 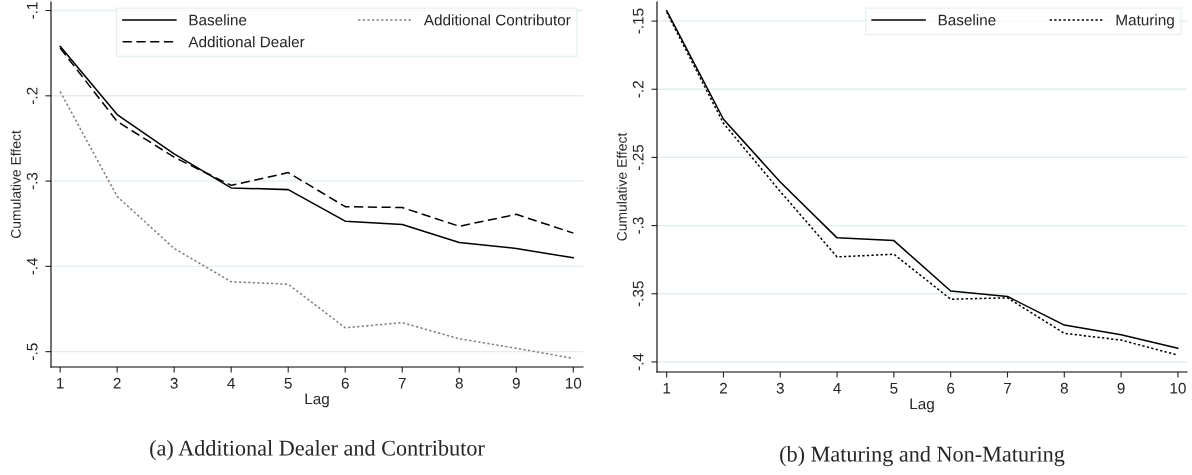 What do you see at coordinates (1145, 21) in the screenshot?
I see `legend-label: Maturing` at bounding box center [1145, 21].